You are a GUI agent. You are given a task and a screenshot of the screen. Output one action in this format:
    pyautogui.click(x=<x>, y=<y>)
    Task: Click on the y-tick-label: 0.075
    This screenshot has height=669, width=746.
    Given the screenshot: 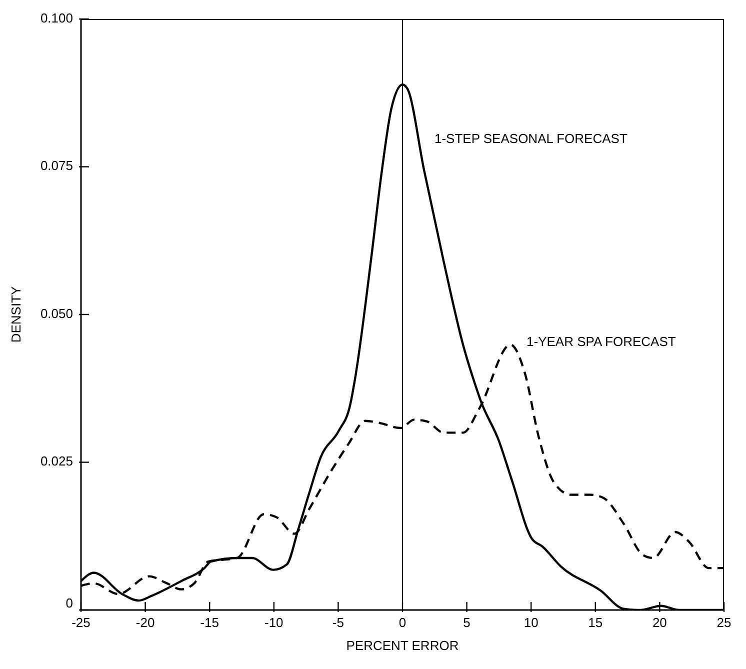 What is the action you would take?
    pyautogui.click(x=56, y=166)
    